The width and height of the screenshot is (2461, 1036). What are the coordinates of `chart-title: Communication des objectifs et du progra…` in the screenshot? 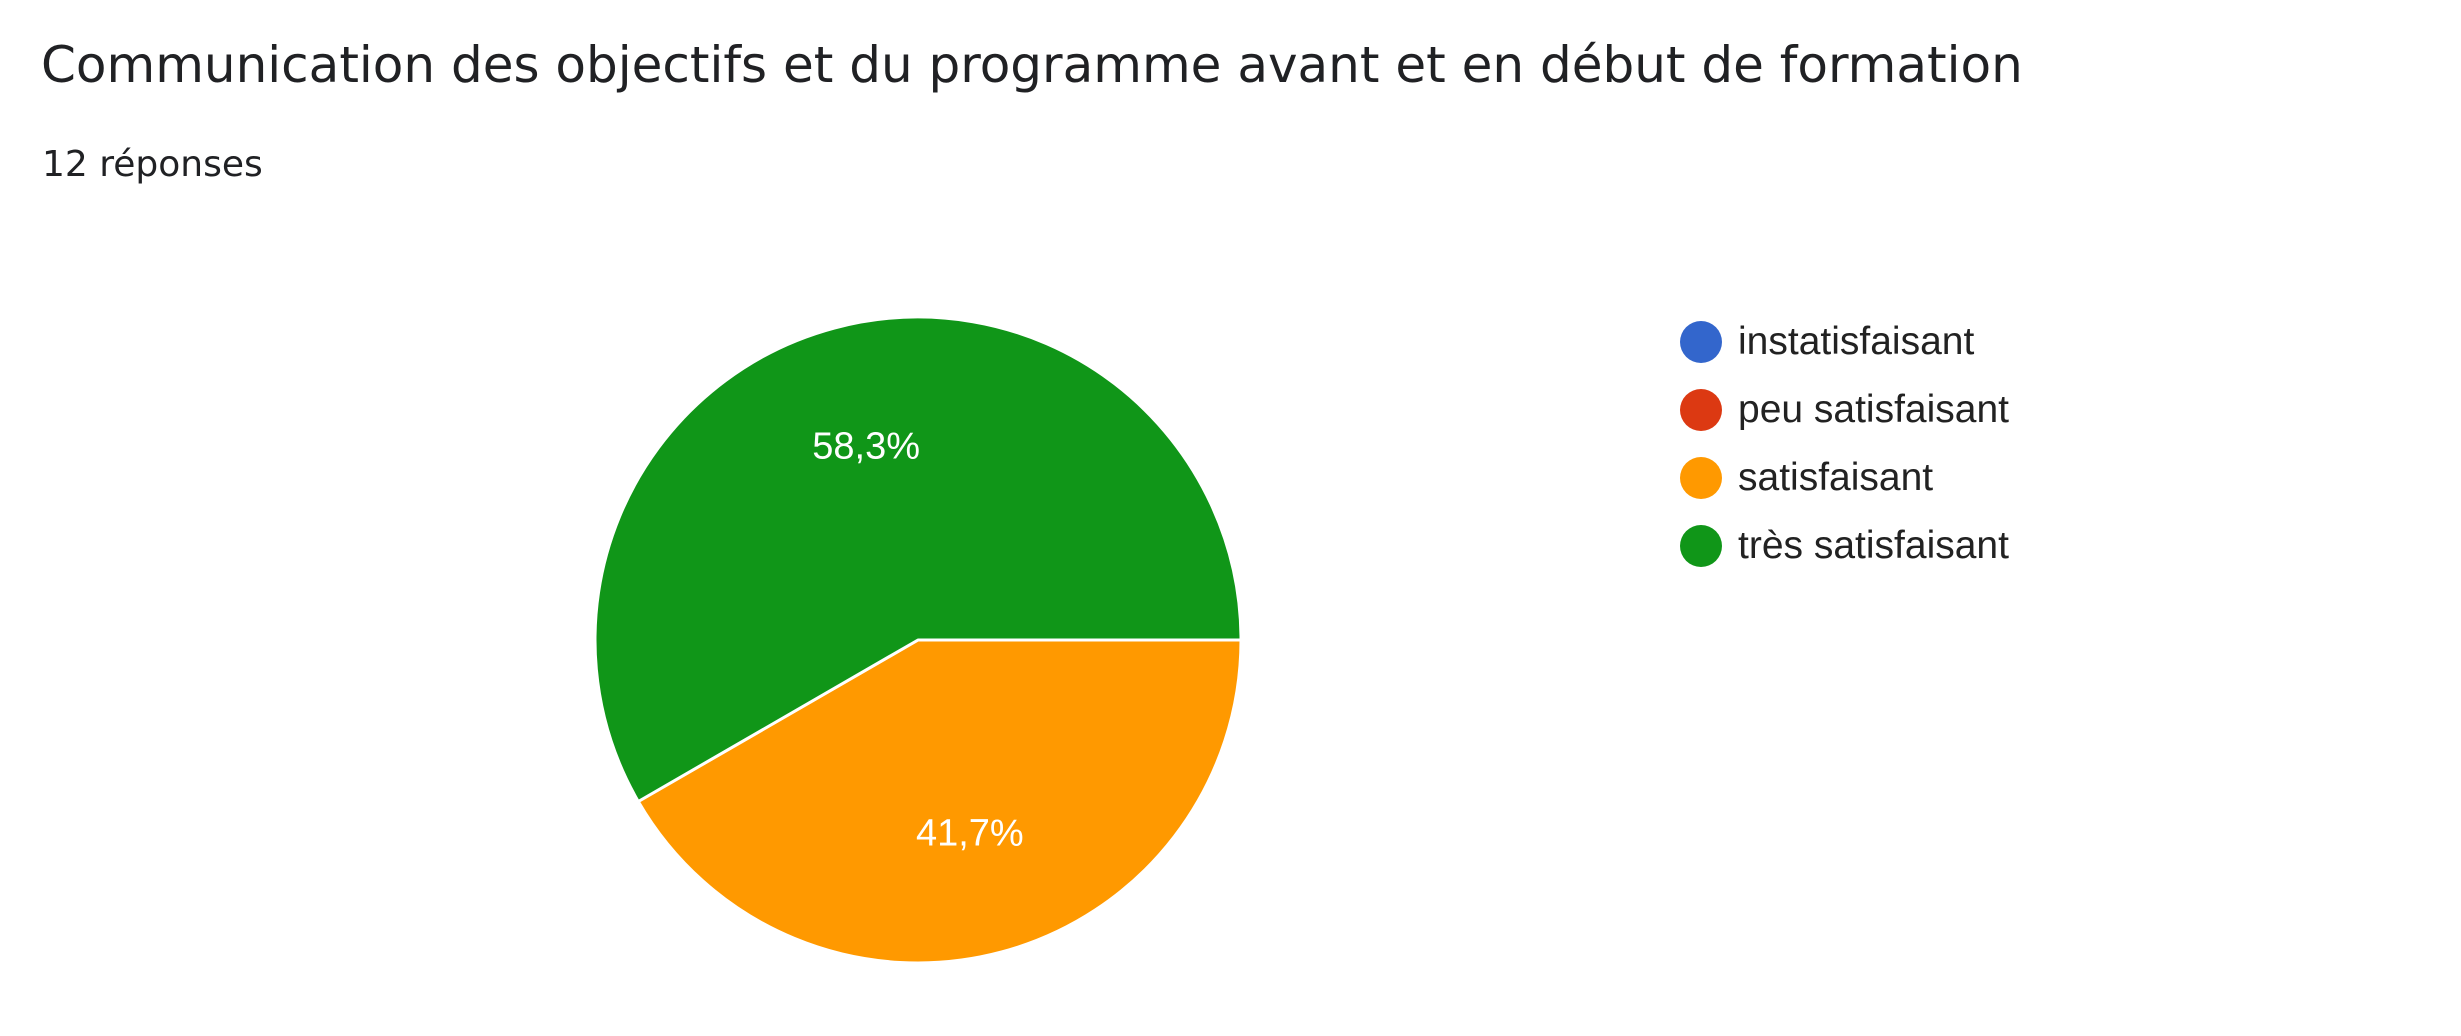 It's located at (1032, 65).